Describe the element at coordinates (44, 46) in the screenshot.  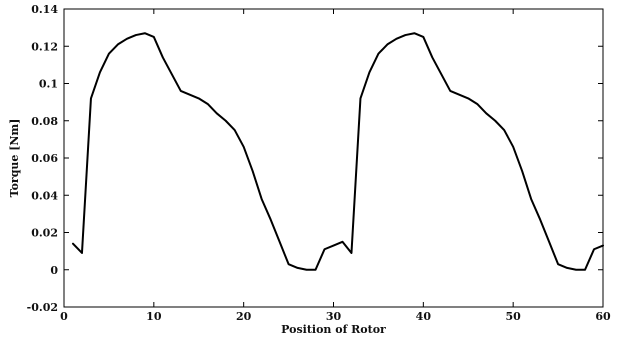
I see `y-tick-label: 0.12` at that location.